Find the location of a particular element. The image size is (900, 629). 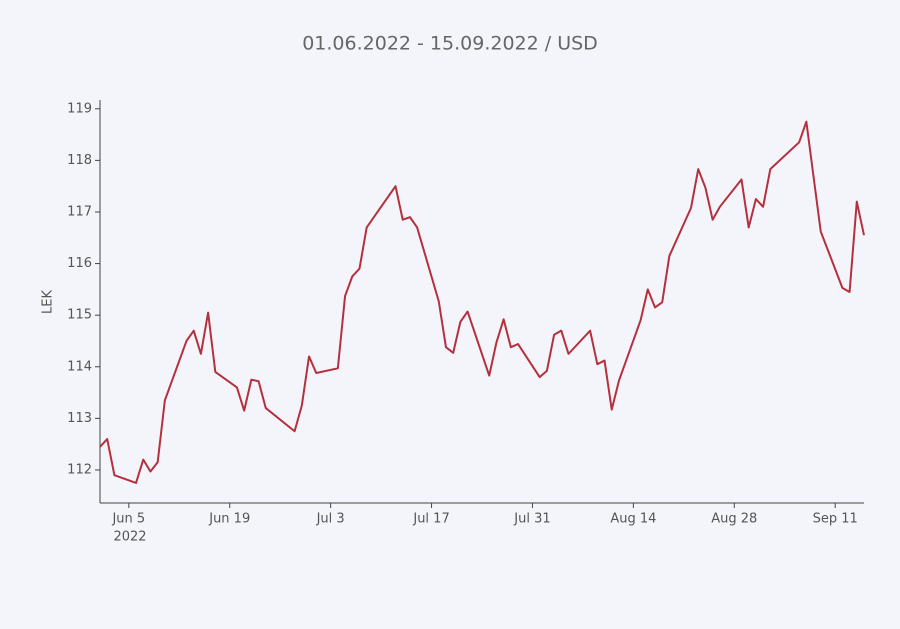

x-tick-label: Aug 28 is located at coordinates (734, 519).